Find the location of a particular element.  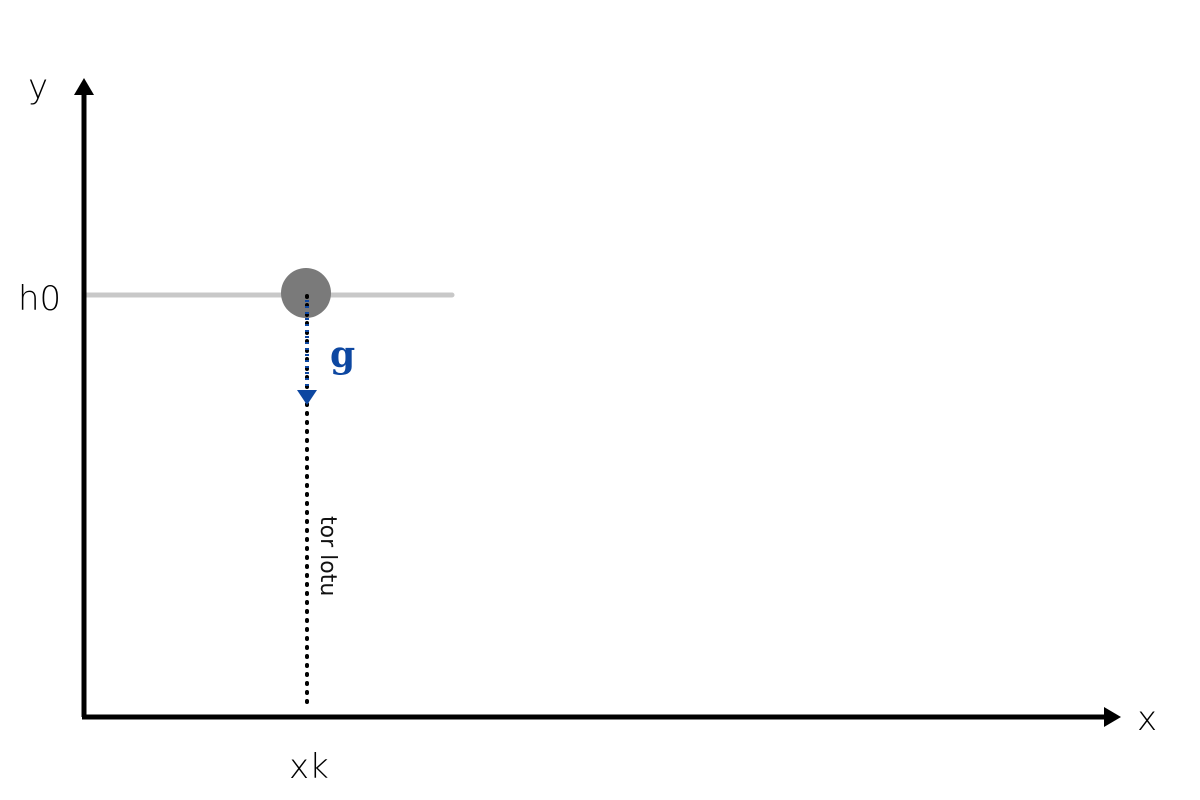

ball is located at coordinates (306, 293).